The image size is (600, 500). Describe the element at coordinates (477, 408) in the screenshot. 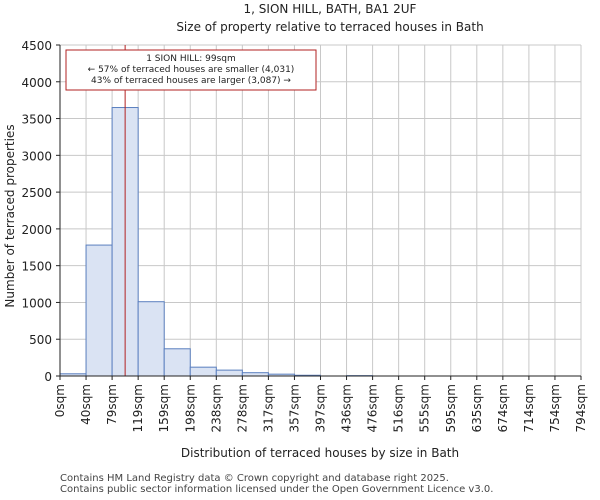

I see `x-tick-label: 635sqm` at that location.